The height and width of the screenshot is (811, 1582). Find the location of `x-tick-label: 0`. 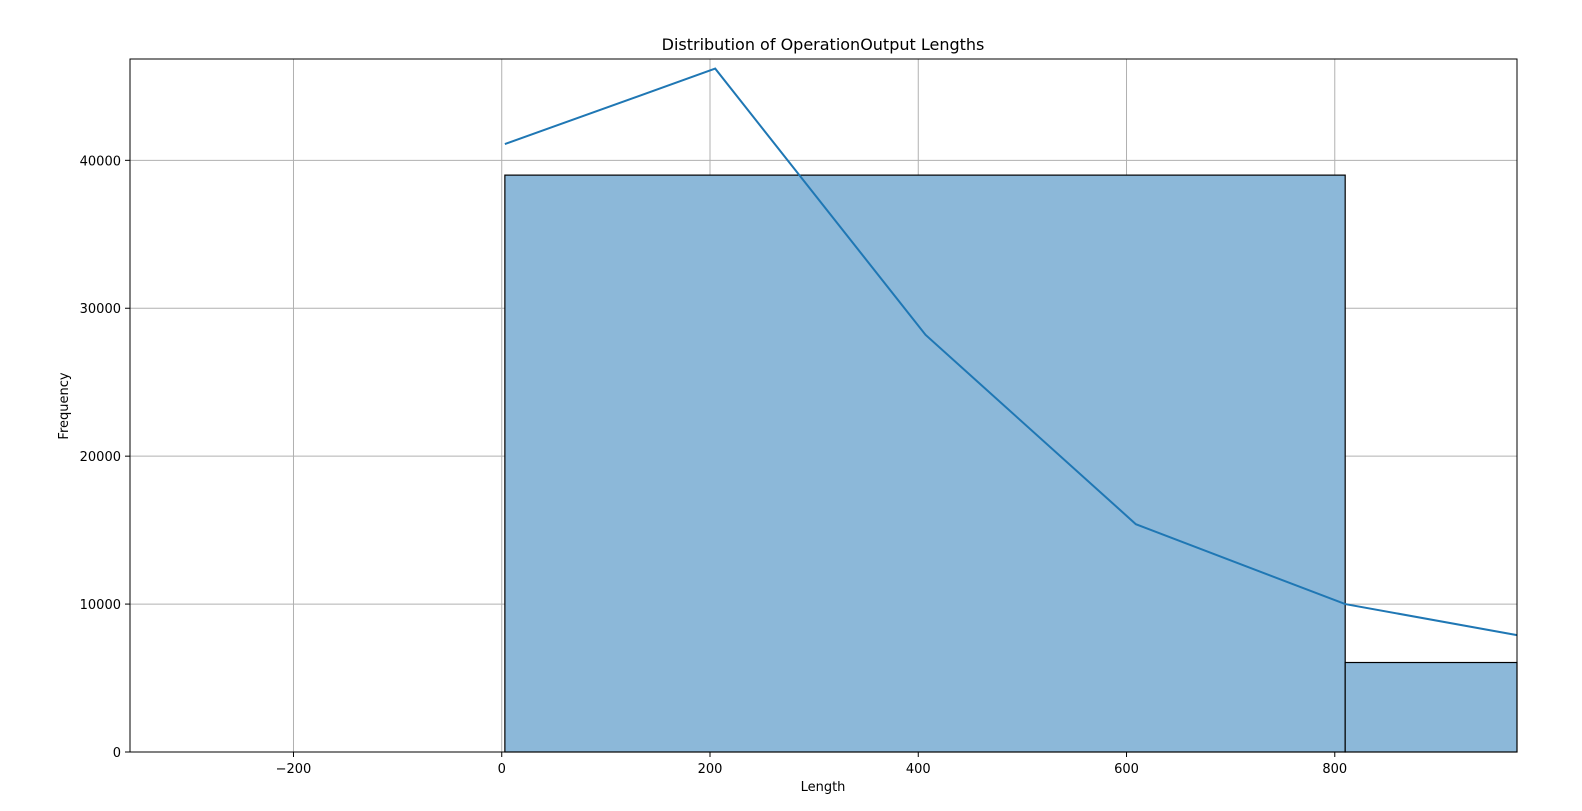

x-tick-label: 0 is located at coordinates (502, 769).